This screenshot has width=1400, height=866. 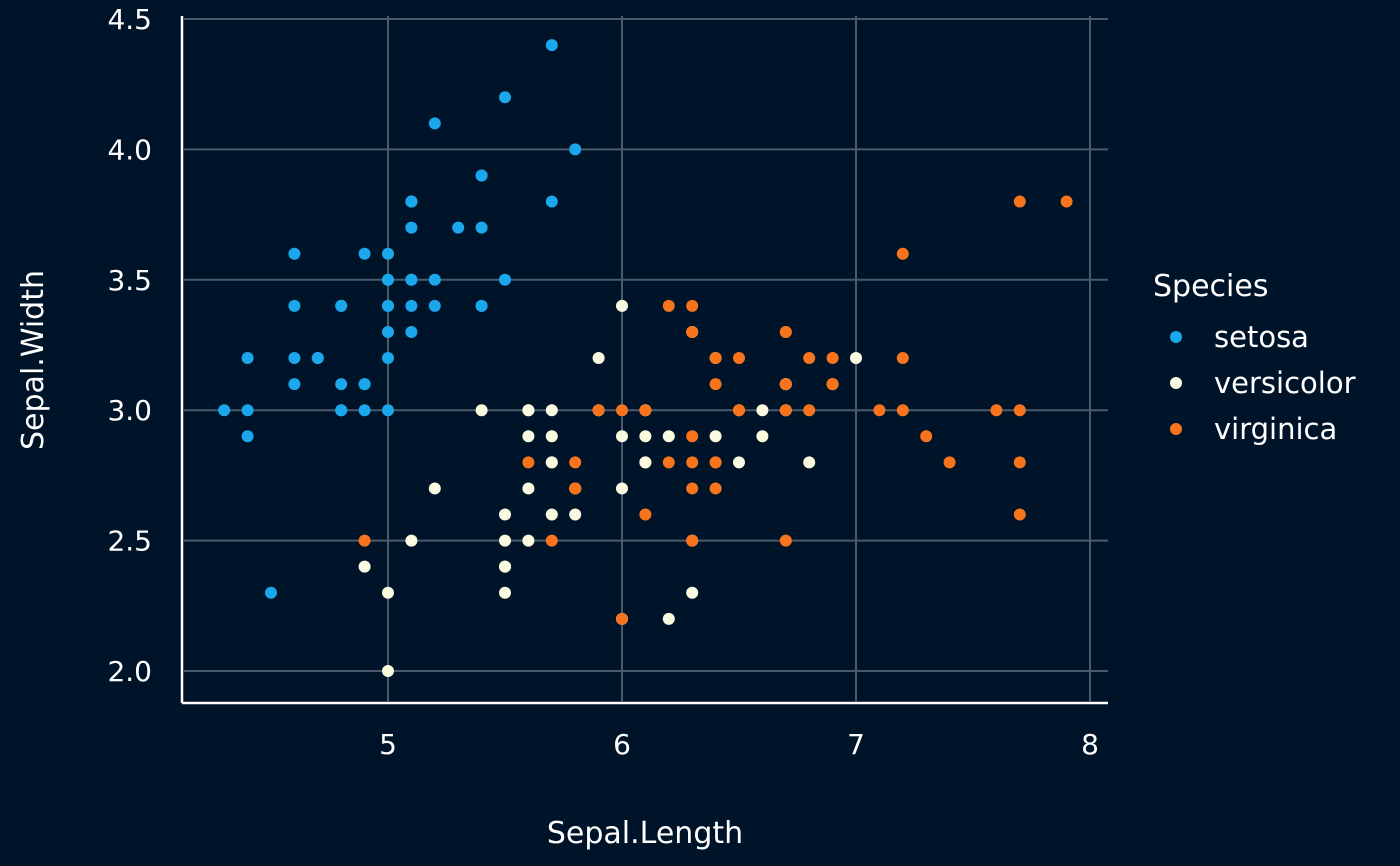 I want to click on legend-label-virginica: virginica, so click(x=1275, y=429).